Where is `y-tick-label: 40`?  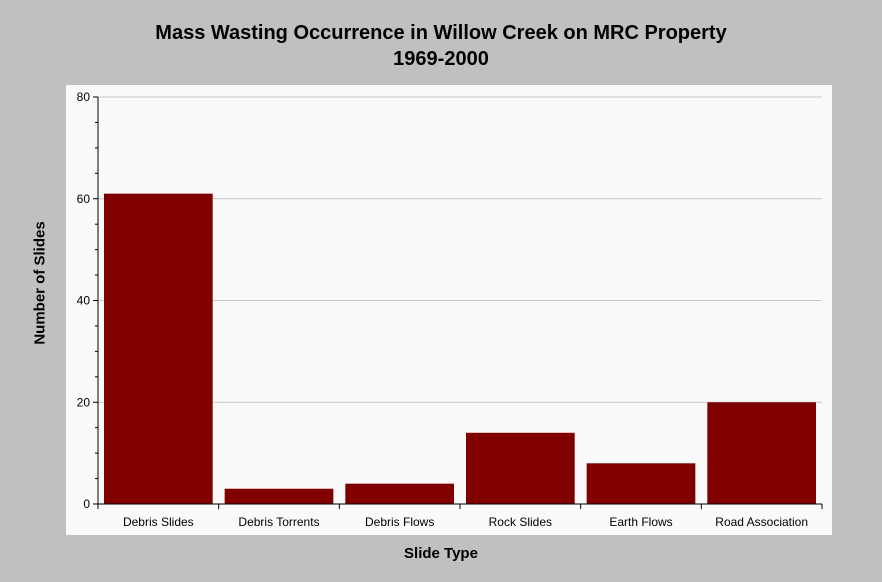
y-tick-label: 40 is located at coordinates (84, 301).